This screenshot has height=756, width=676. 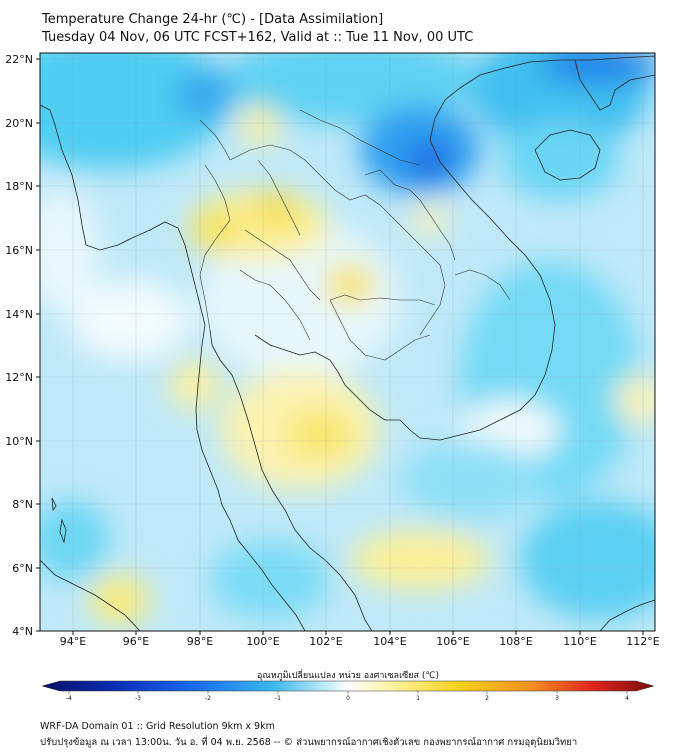 I want to click on lon-label: 94°E, so click(x=73, y=641).